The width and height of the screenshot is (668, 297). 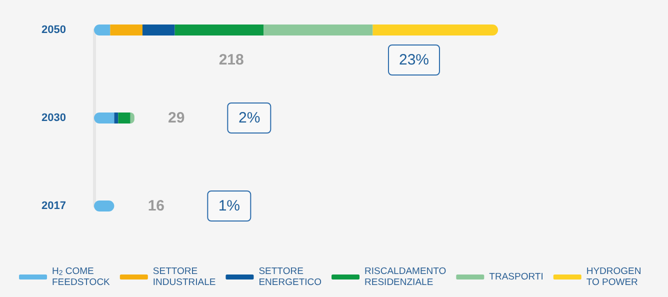 What do you see at coordinates (156, 206) in the screenshot?
I see `annotation: 16` at bounding box center [156, 206].